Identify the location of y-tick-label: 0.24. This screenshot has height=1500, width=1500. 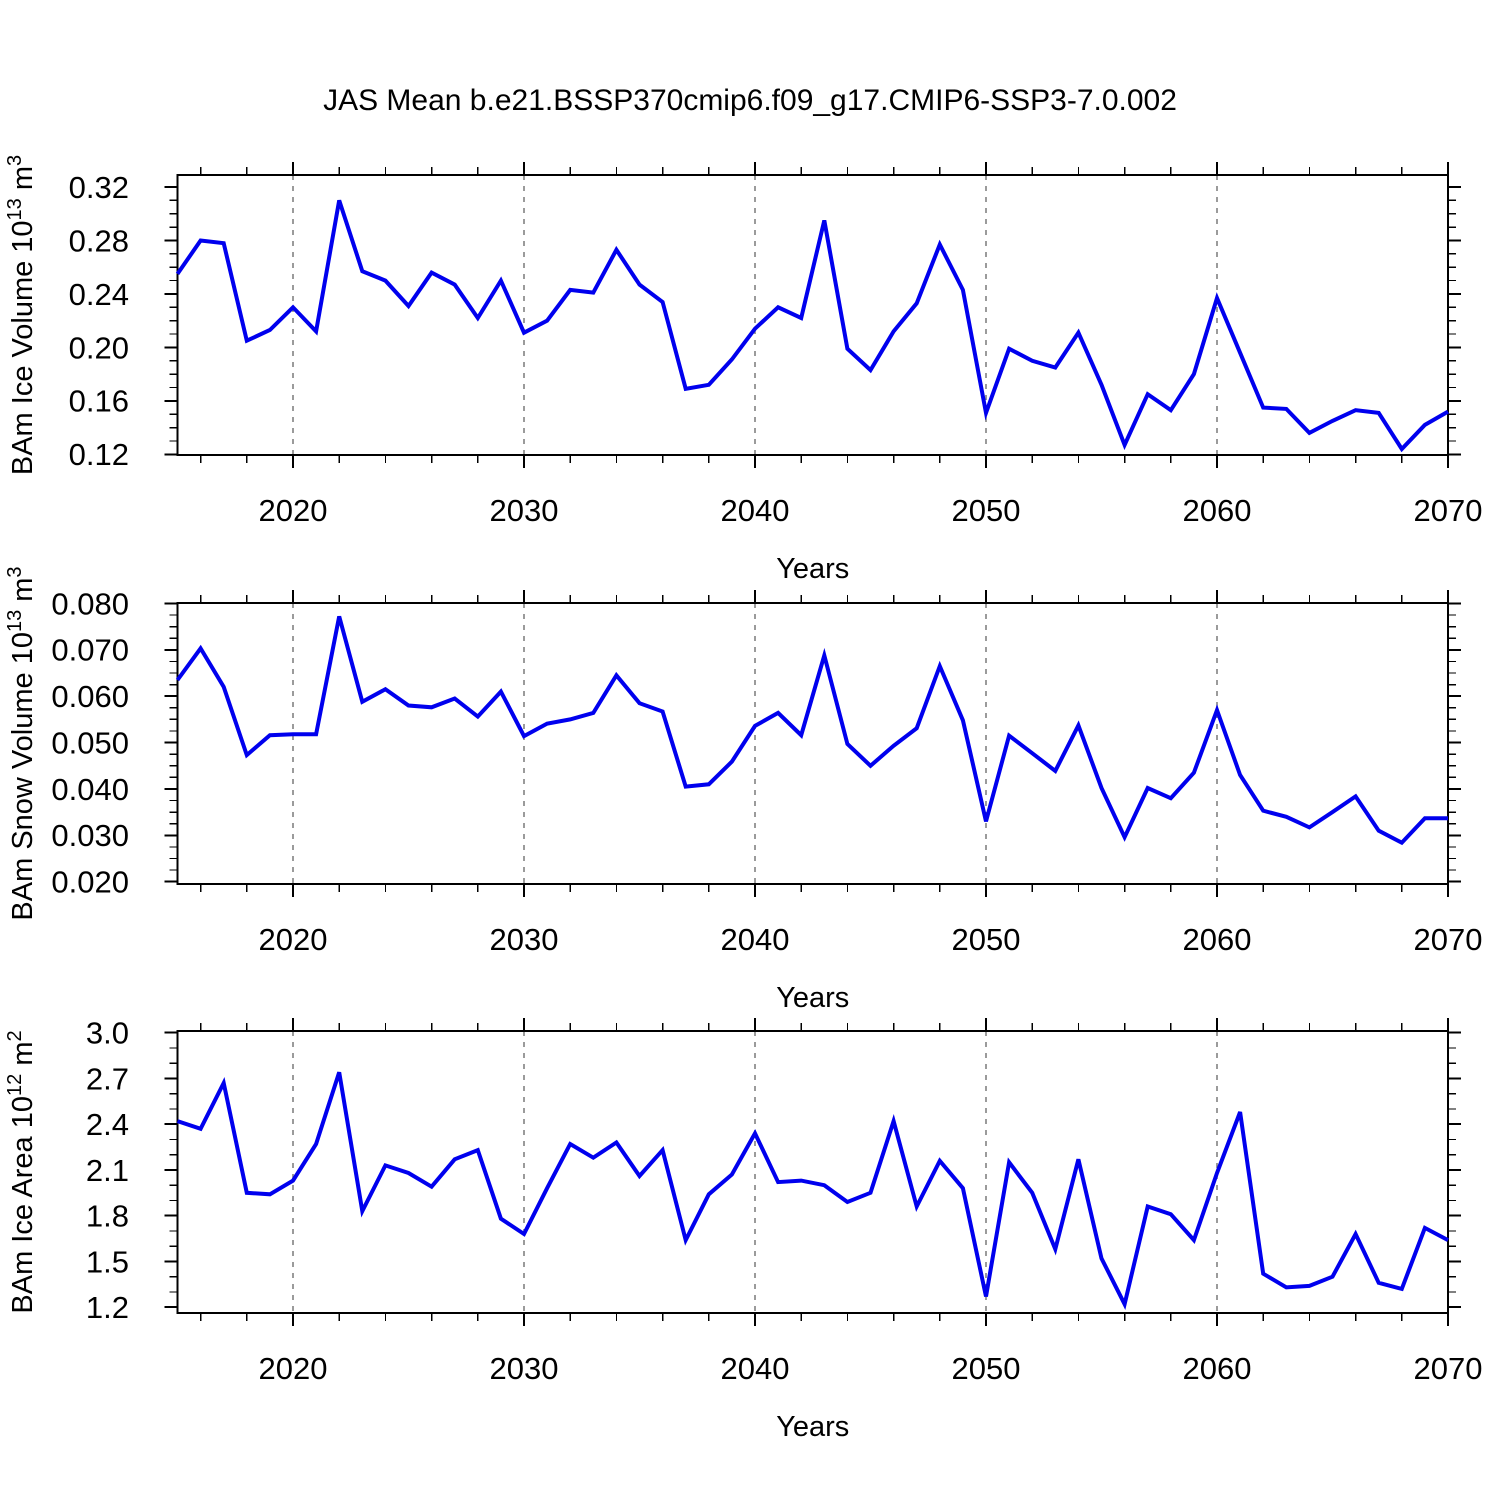
(99, 294).